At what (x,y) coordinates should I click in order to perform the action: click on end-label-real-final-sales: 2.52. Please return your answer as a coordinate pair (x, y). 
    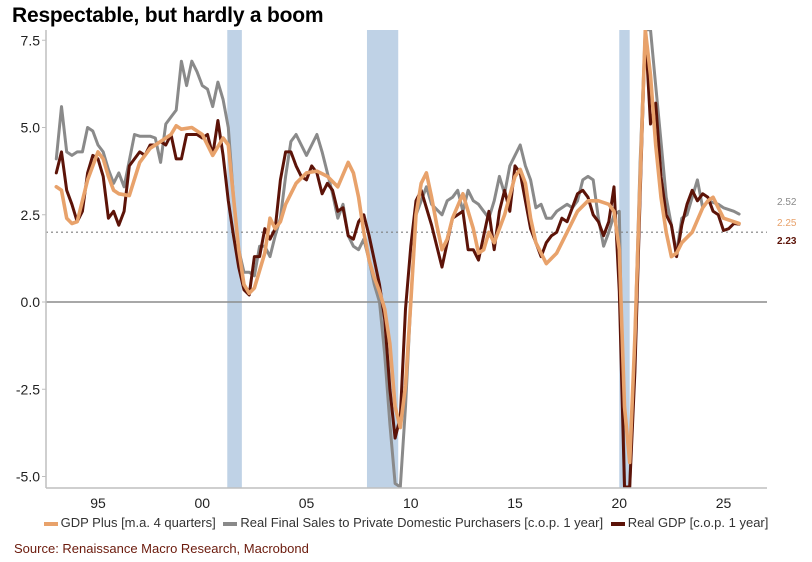
    Looking at the image, I should click on (787, 202).